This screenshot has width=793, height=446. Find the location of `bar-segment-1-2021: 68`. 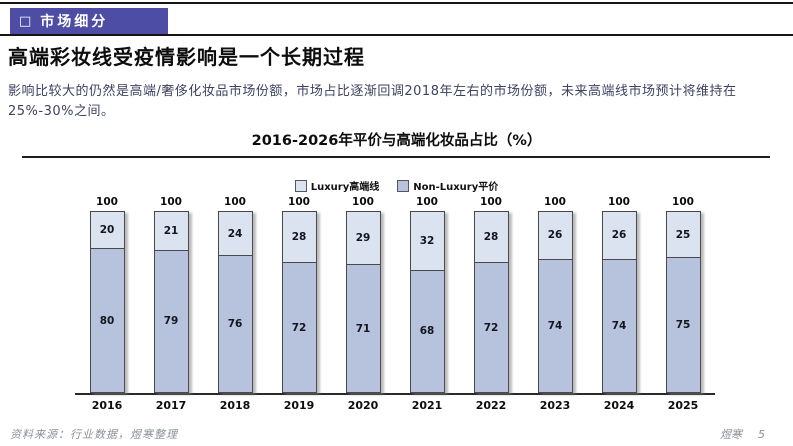

bar-segment-1-2021: 68 is located at coordinates (427, 330).